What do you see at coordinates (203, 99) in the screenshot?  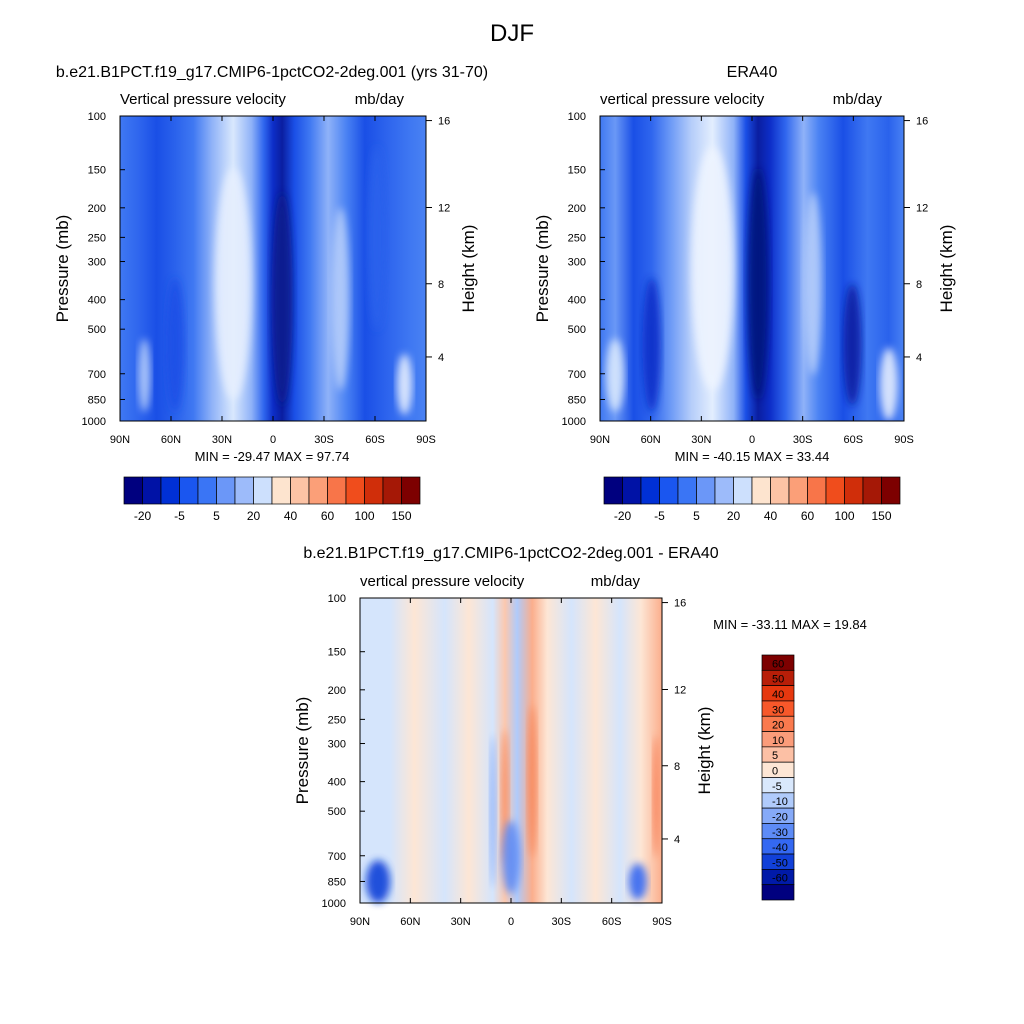 I see `panel-subtitle-left: Vertical pressure velocity` at bounding box center [203, 99].